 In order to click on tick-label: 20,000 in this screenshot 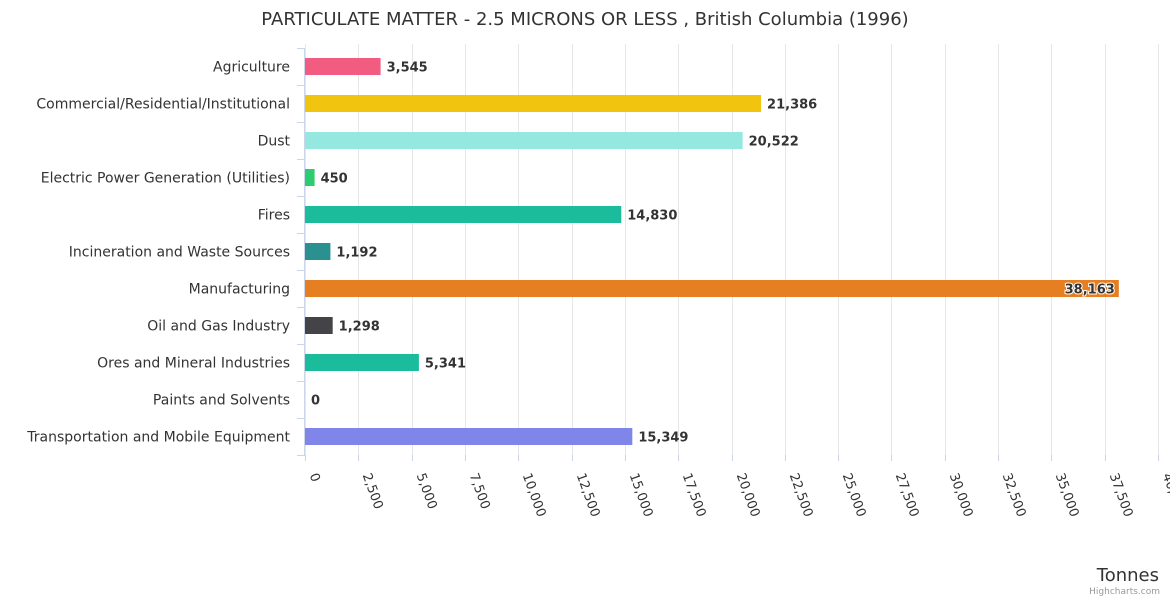, I will do `click(748, 495)`.